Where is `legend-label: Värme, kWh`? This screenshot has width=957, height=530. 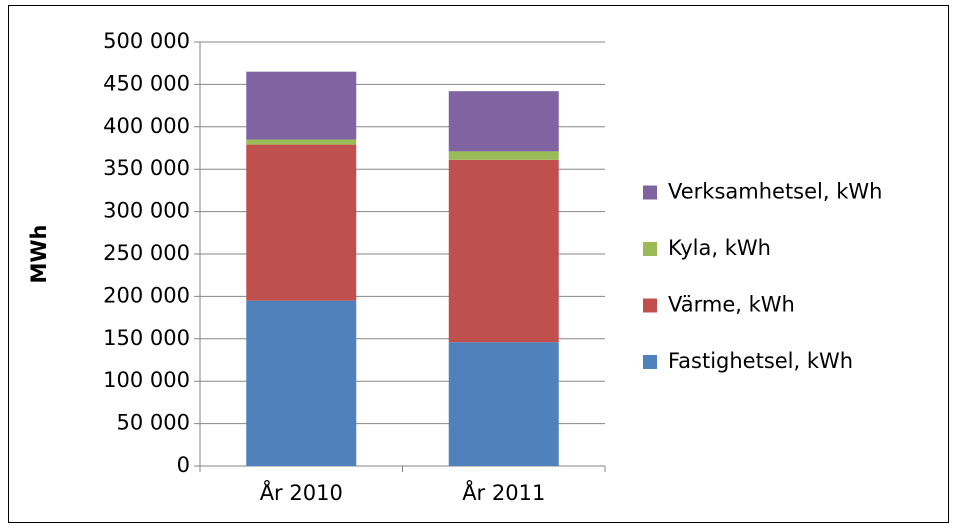 legend-label: Värme, kWh is located at coordinates (731, 305).